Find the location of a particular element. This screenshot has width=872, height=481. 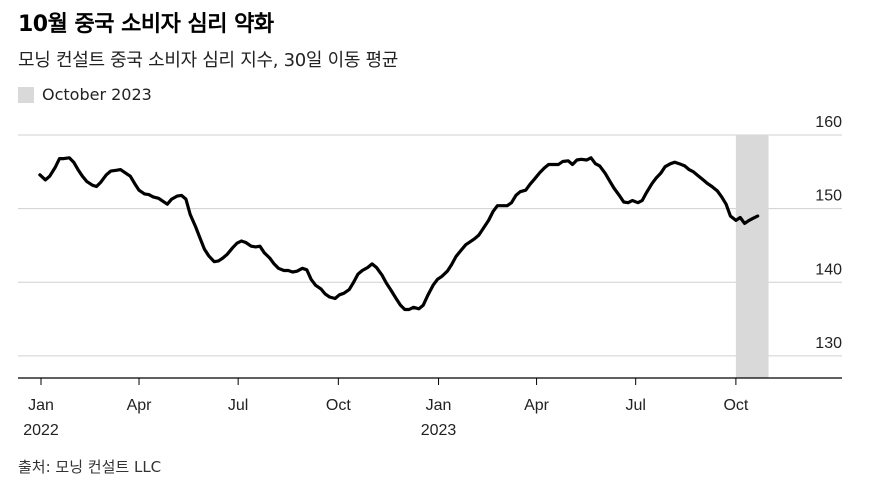

x-tick-label-3: Oct is located at coordinates (338, 405).